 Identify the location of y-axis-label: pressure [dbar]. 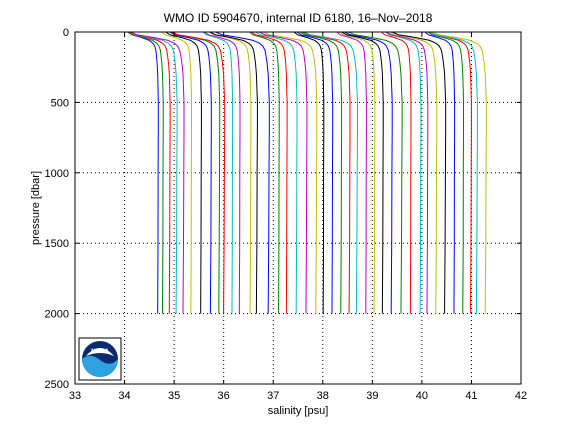
(36, 208).